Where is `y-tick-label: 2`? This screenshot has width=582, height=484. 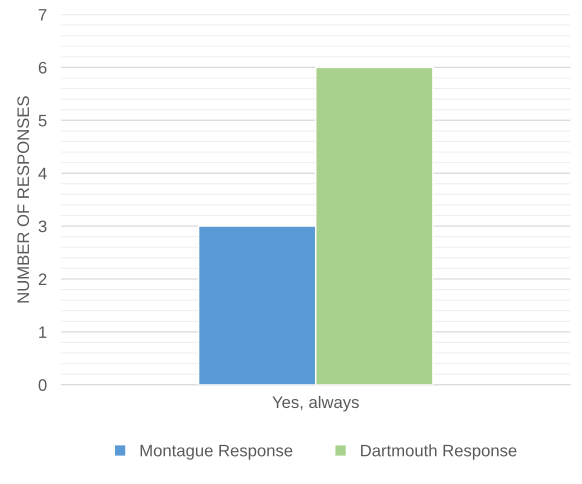 y-tick-label: 2 is located at coordinates (42, 279).